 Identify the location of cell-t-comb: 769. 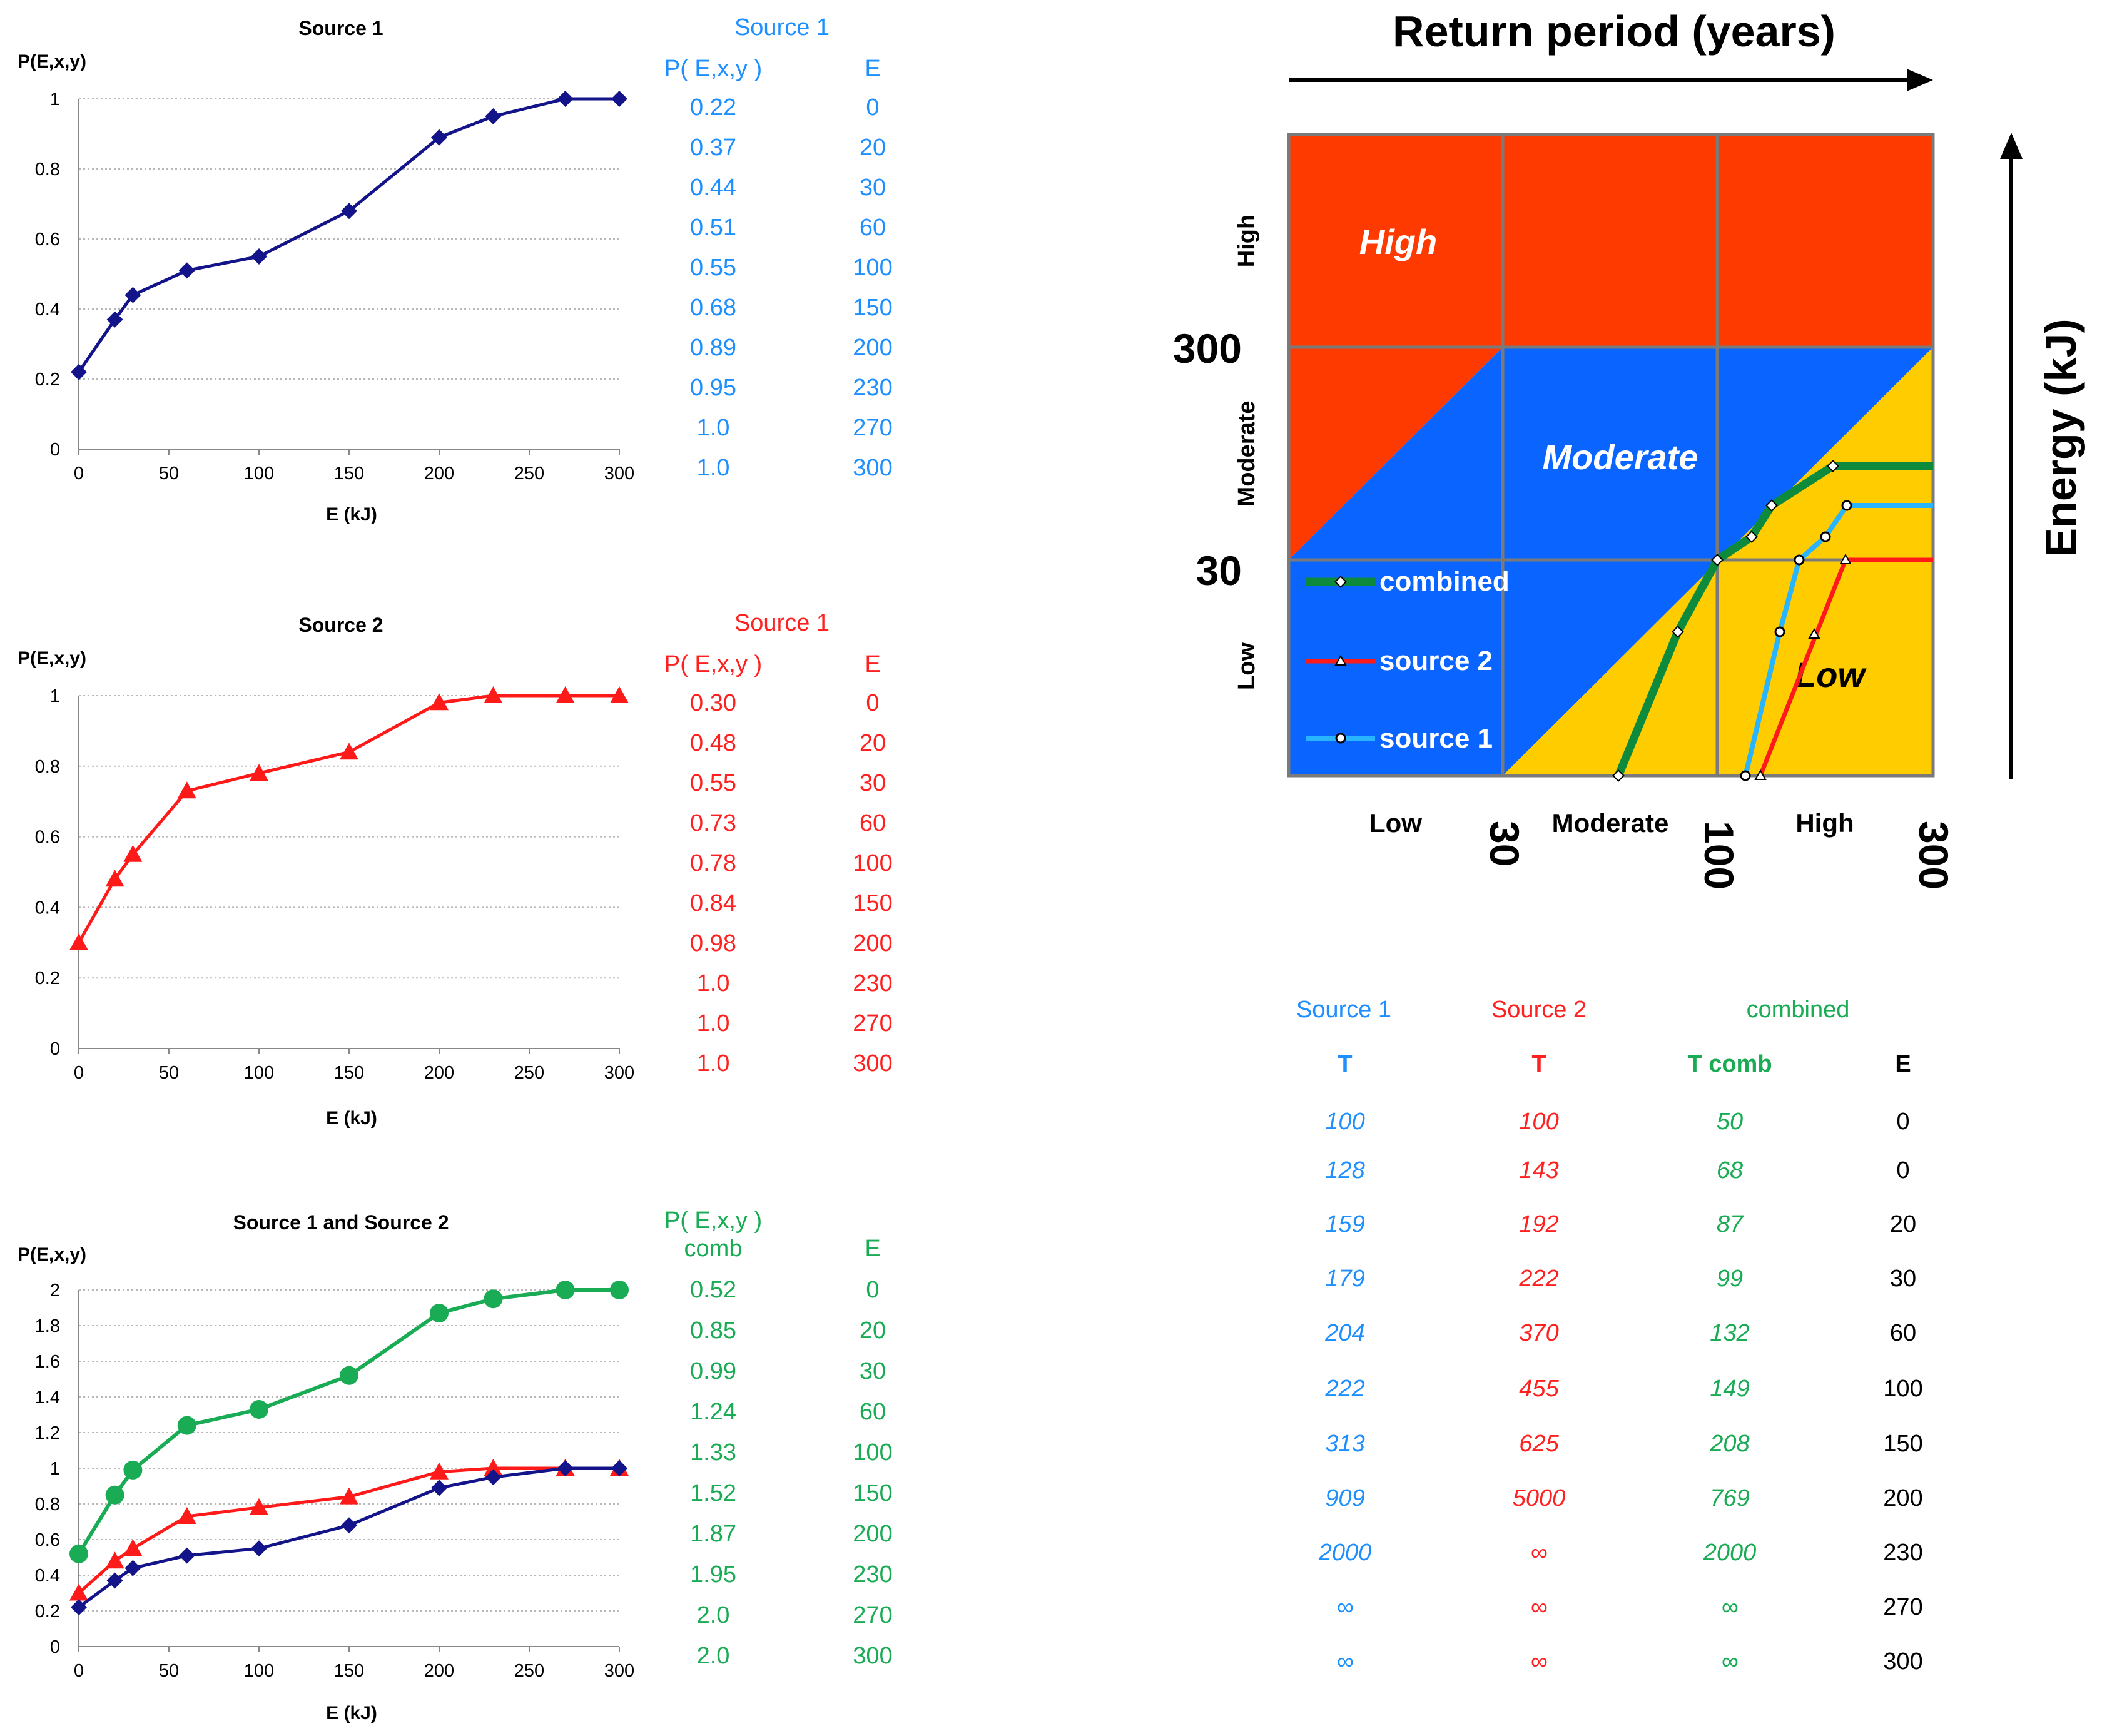
(1729, 1498).